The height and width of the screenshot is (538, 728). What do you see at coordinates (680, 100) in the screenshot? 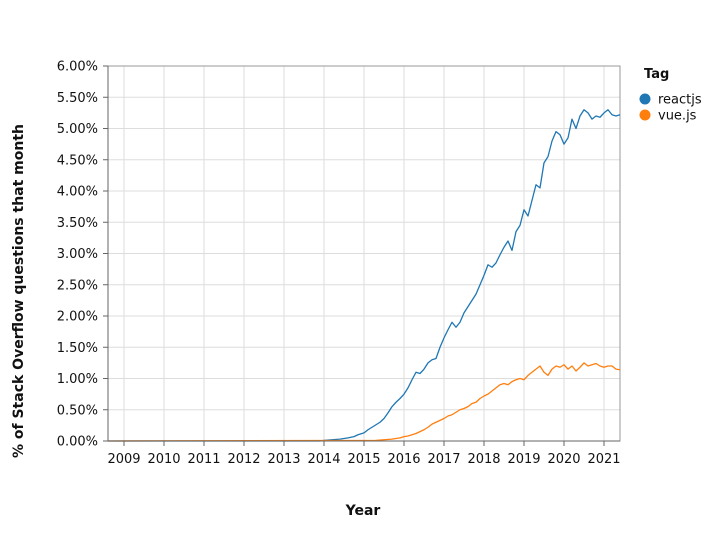
I see `legend-label: reactjs` at bounding box center [680, 100].